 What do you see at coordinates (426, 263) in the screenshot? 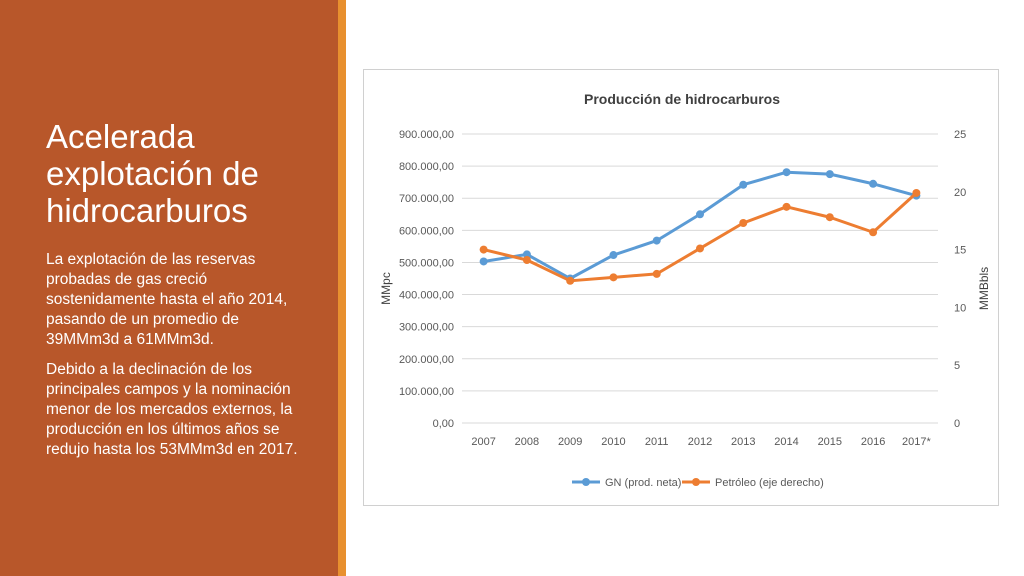
I see `y-tick-label: 500.000,00` at bounding box center [426, 263].